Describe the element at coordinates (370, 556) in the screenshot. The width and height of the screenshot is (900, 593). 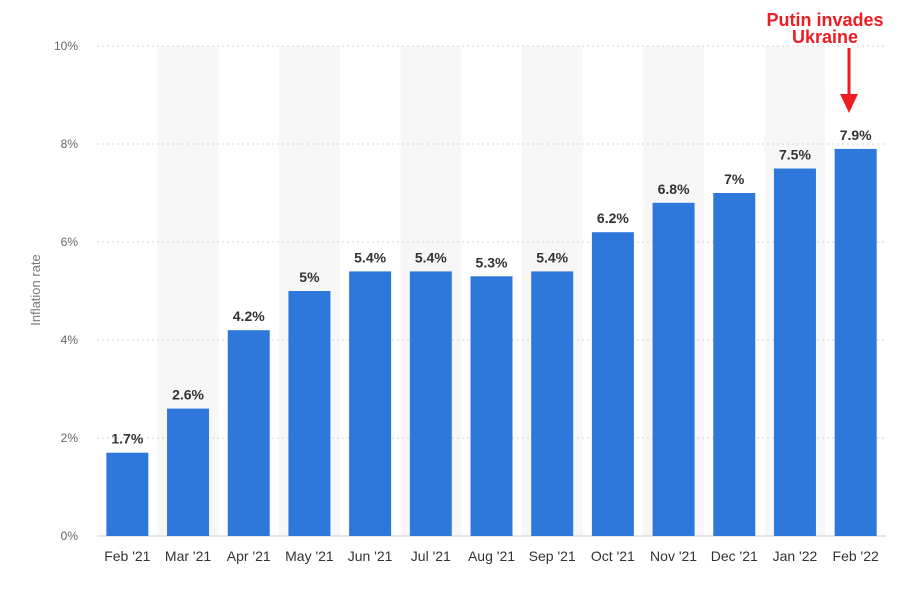
I see `x-tick-label: Jun '21` at that location.